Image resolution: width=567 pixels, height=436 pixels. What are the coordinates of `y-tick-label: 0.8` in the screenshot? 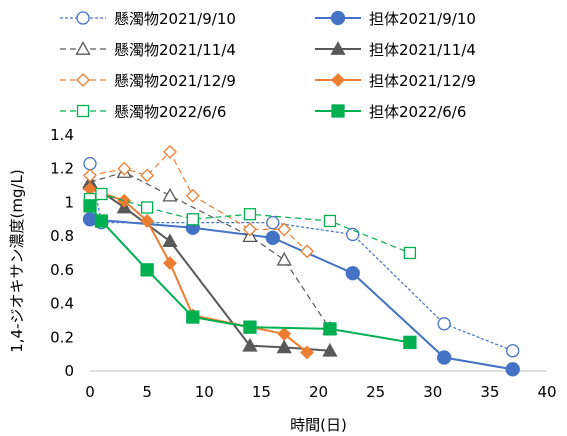 It's located at (62, 236).